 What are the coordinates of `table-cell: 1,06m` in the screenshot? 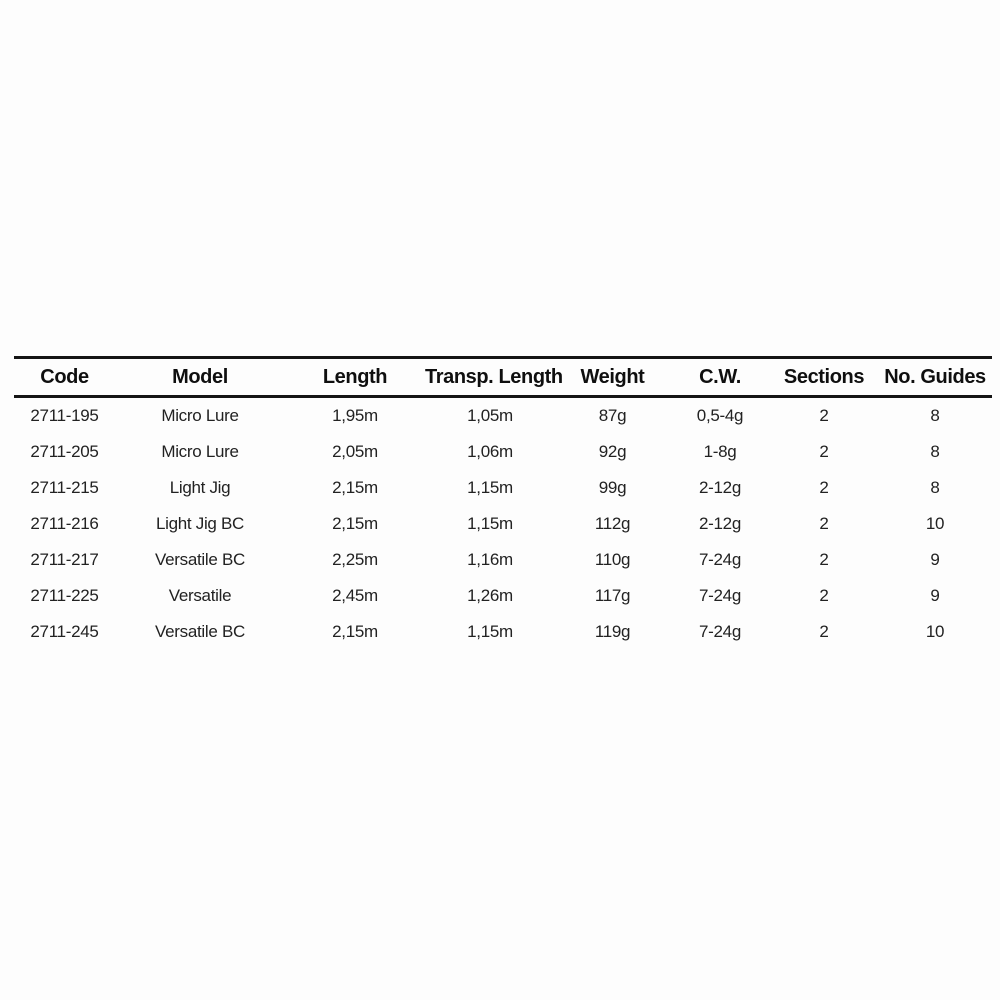 It's located at (490, 451).